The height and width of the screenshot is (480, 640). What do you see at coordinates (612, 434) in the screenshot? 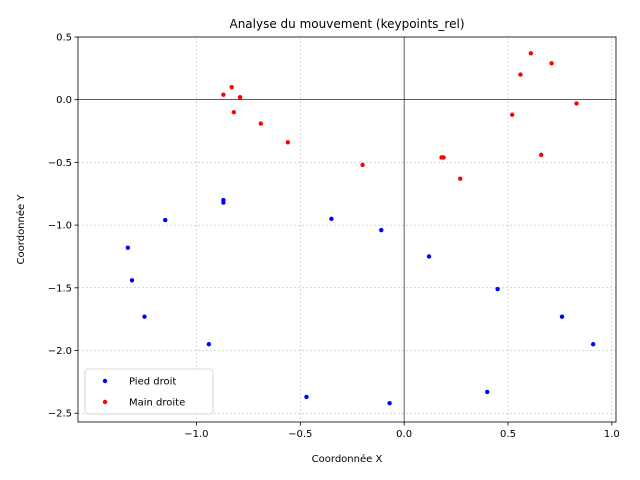
I see `x-tick-label: 1.0` at bounding box center [612, 434].